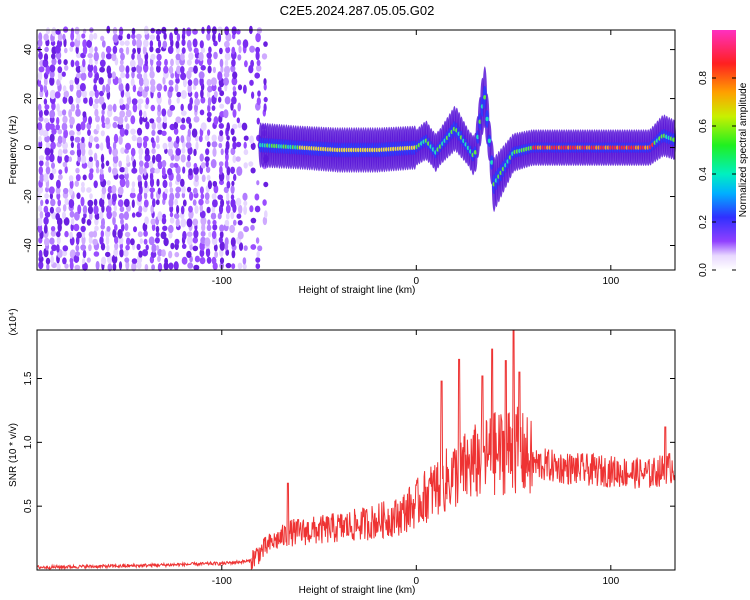 The width and height of the screenshot is (750, 600). I want to click on colorbar-tick-label: 0.2, so click(703, 222).